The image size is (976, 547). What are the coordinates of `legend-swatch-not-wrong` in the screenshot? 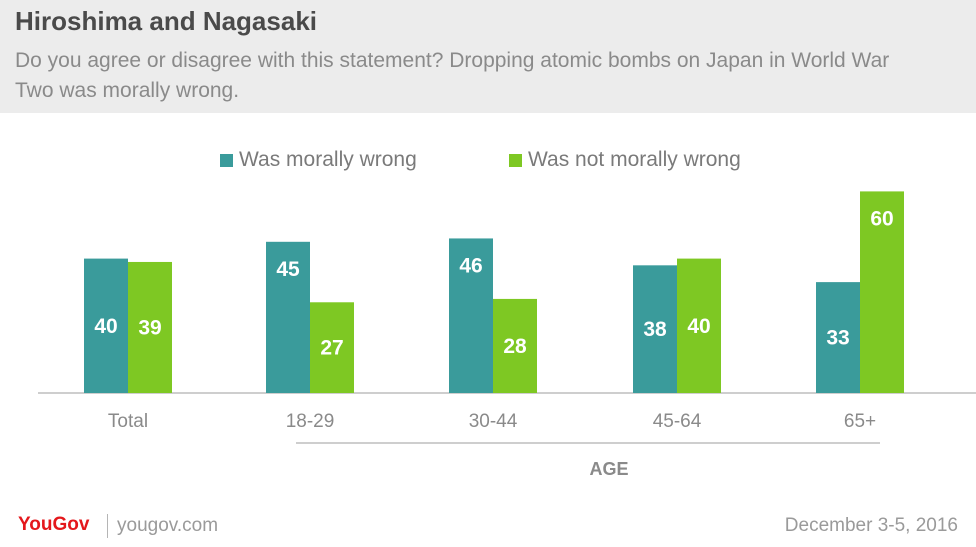 It's located at (515, 160).